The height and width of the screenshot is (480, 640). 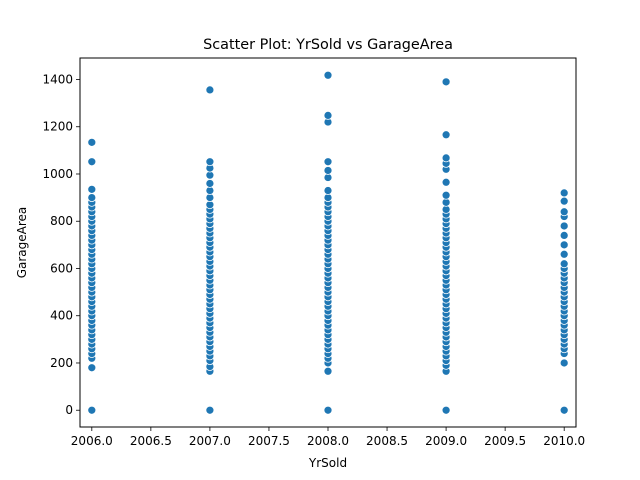 I want to click on x-tick-label: 2007.0, so click(x=210, y=441).